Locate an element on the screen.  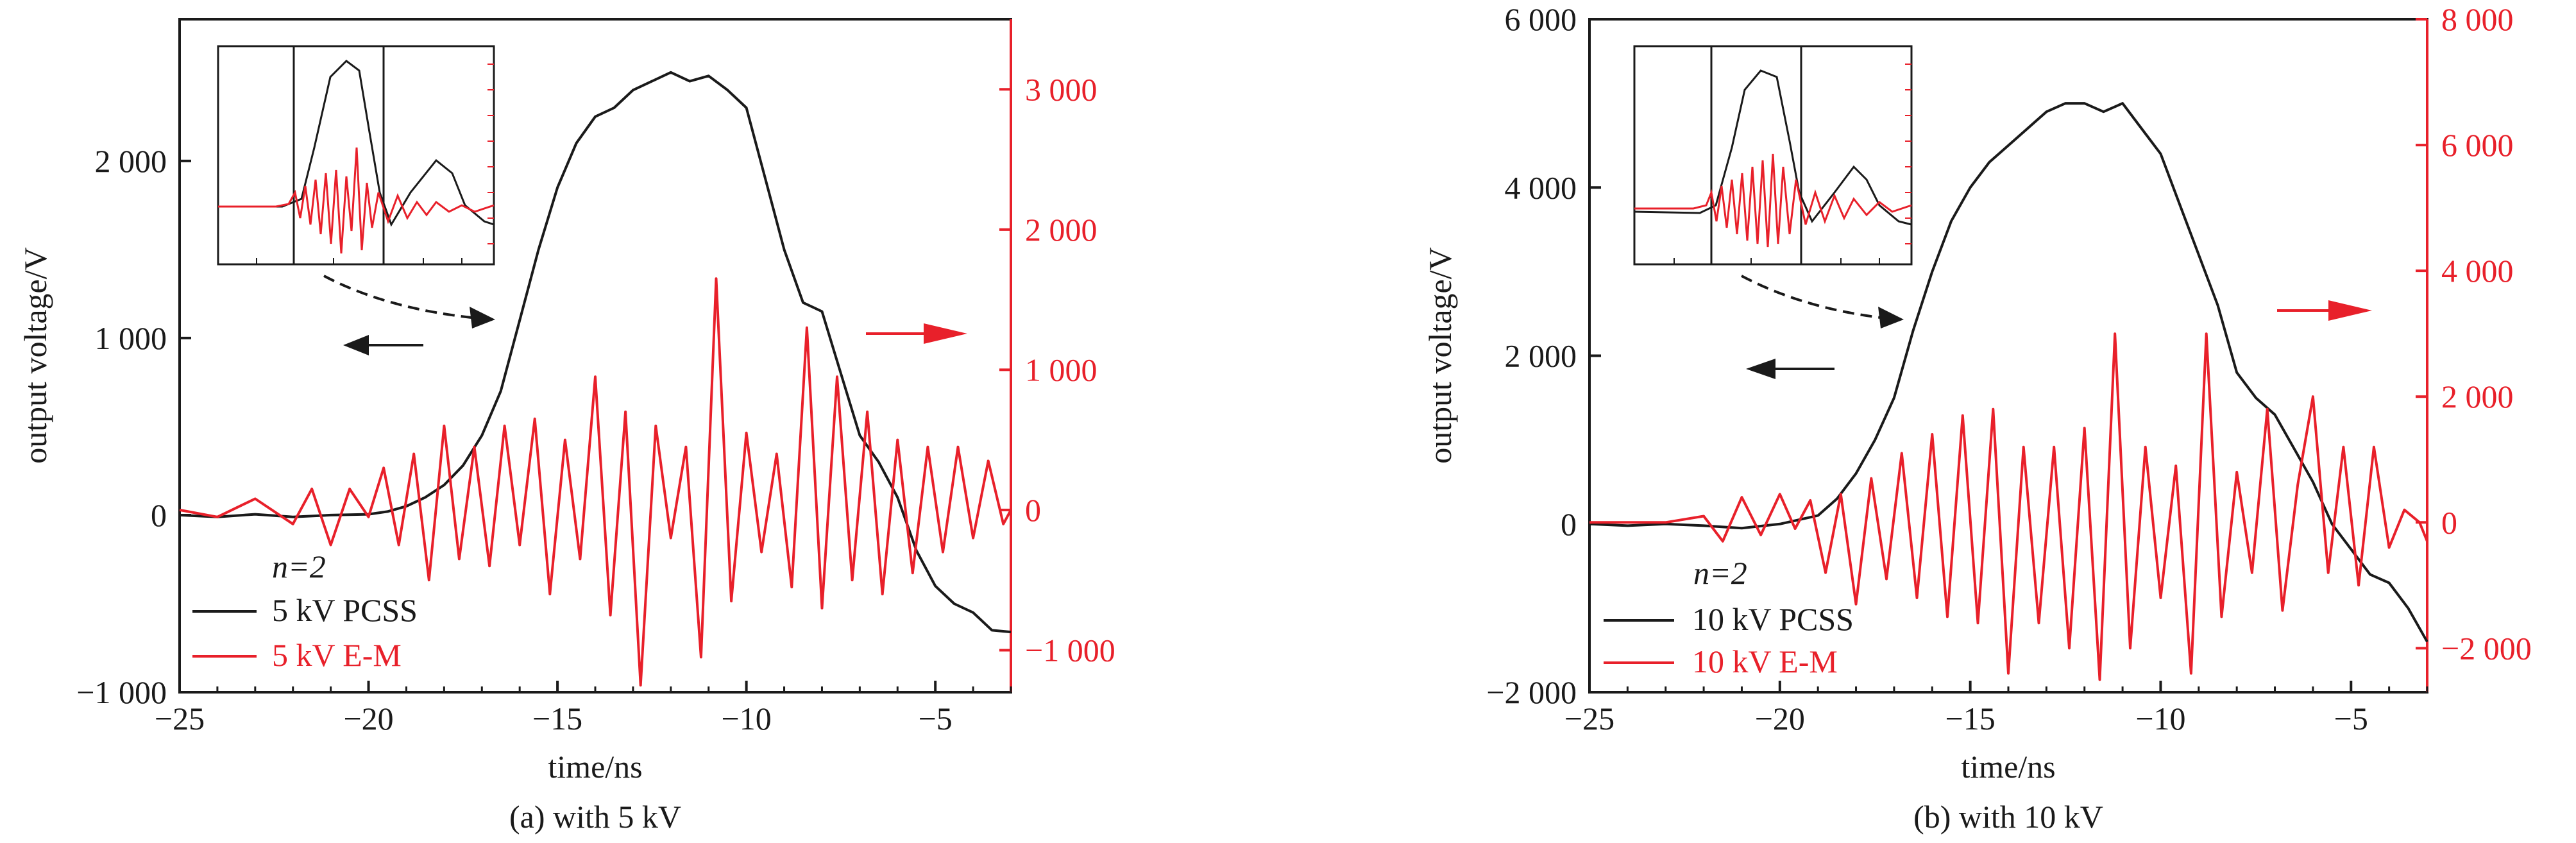
y-tick-label-left: 1 000 is located at coordinates (131, 338).